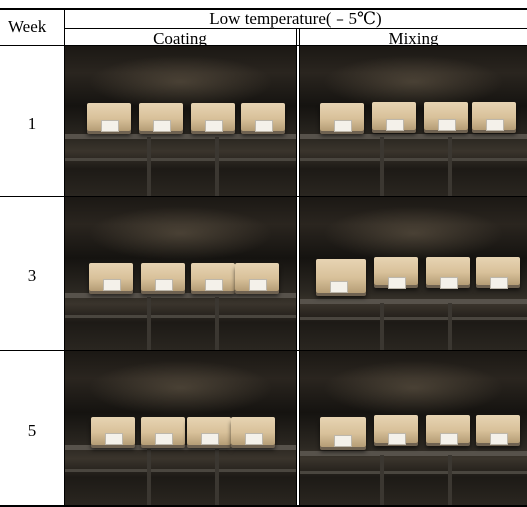 The image size is (527, 507). What do you see at coordinates (263, 506) in the screenshot?
I see `bottom-rule` at bounding box center [263, 506].